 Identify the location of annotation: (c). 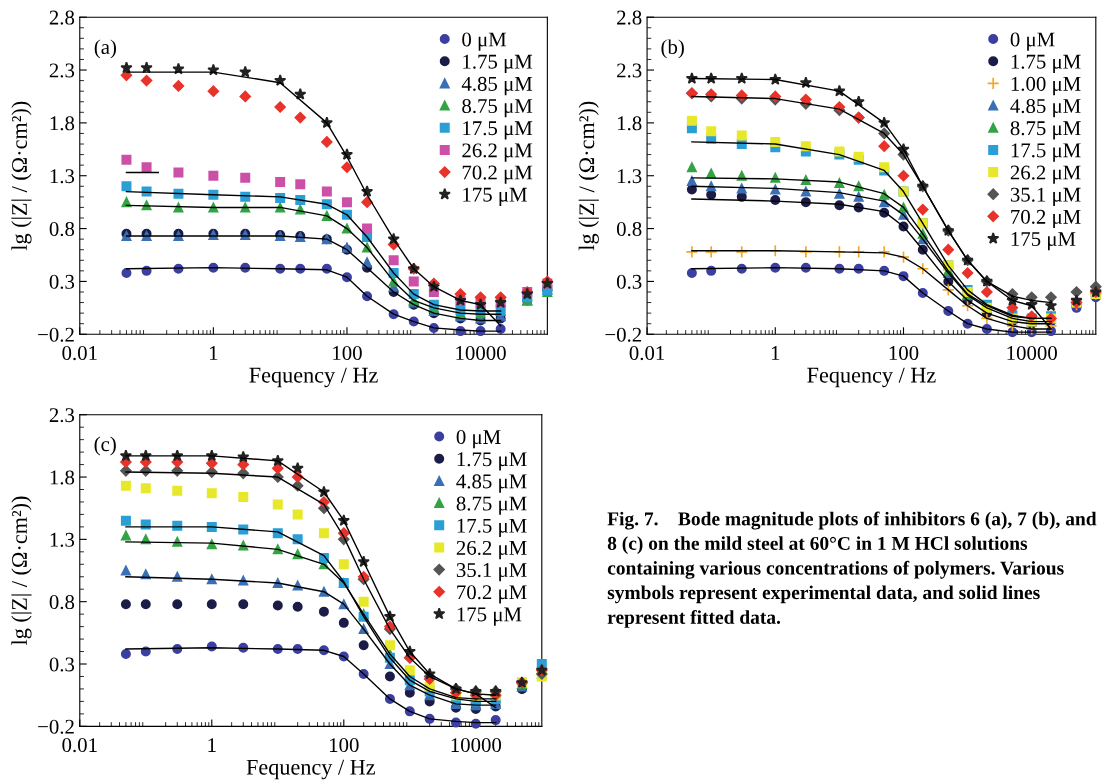
(105, 446).